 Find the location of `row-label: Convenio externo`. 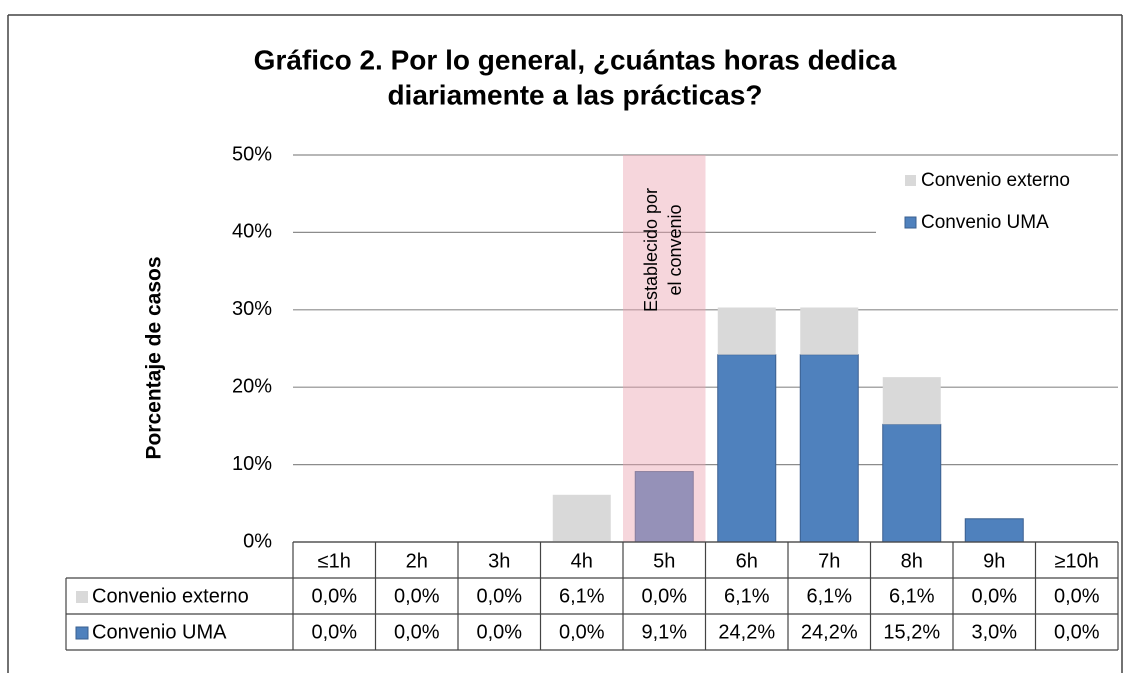

row-label: Convenio externo is located at coordinates (170, 596).